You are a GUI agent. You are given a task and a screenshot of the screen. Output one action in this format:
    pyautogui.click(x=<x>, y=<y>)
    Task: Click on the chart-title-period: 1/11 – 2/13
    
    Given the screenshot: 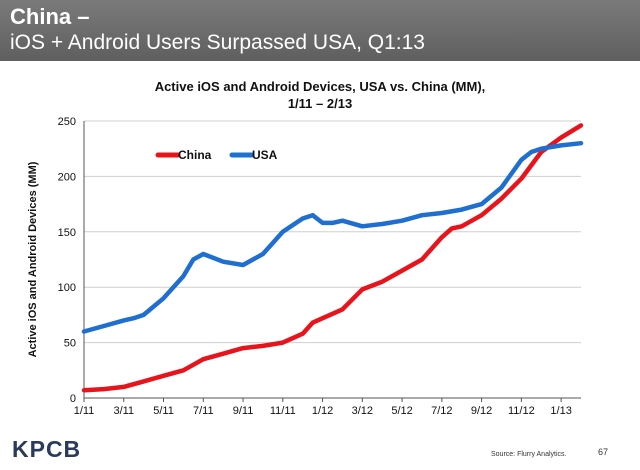 What is the action you would take?
    pyautogui.click(x=320, y=103)
    